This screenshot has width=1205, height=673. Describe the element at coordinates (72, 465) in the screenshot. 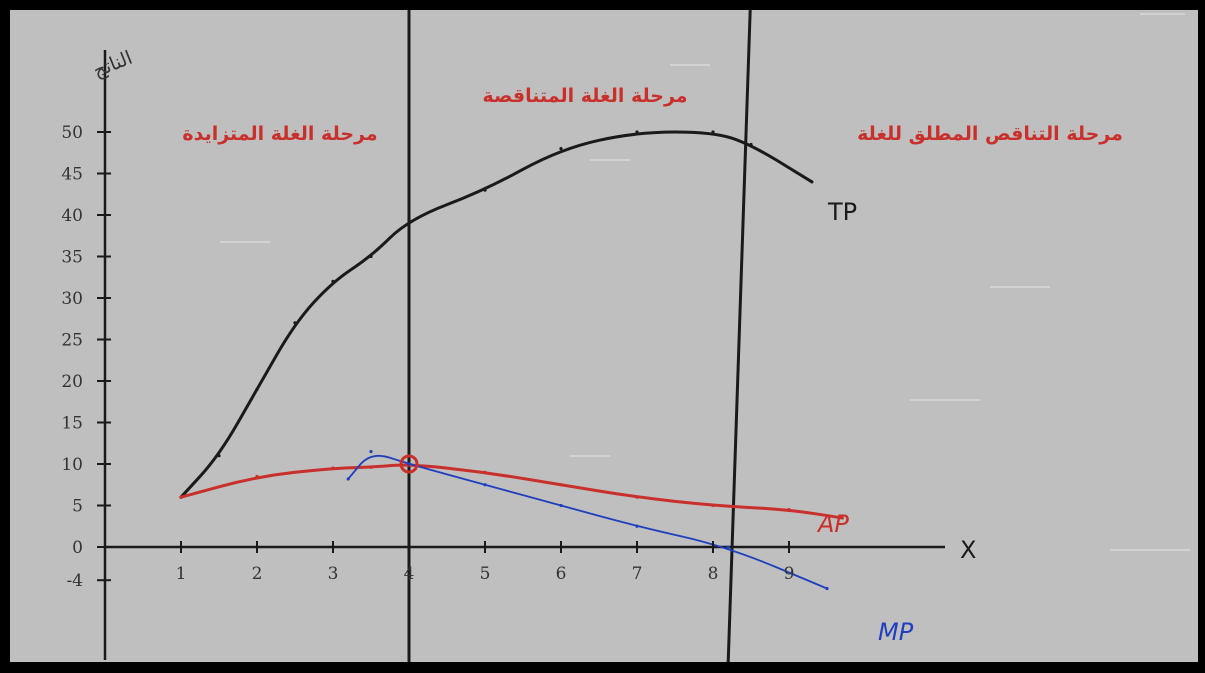

I see `y-tick-label: 10` at that location.